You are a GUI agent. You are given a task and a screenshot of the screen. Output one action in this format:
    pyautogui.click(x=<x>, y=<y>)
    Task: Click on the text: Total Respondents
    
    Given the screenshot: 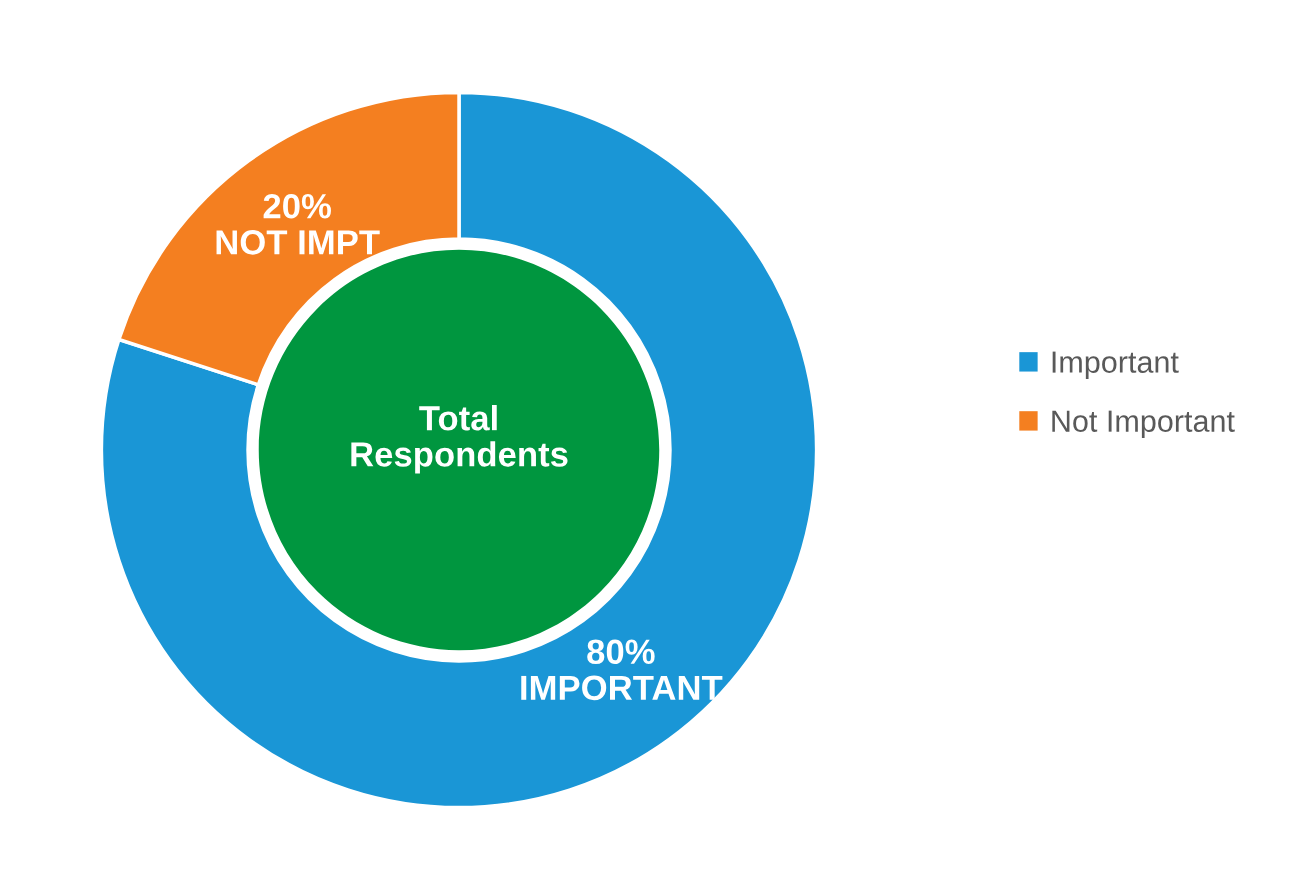 What is the action you would take?
    pyautogui.click(x=459, y=439)
    